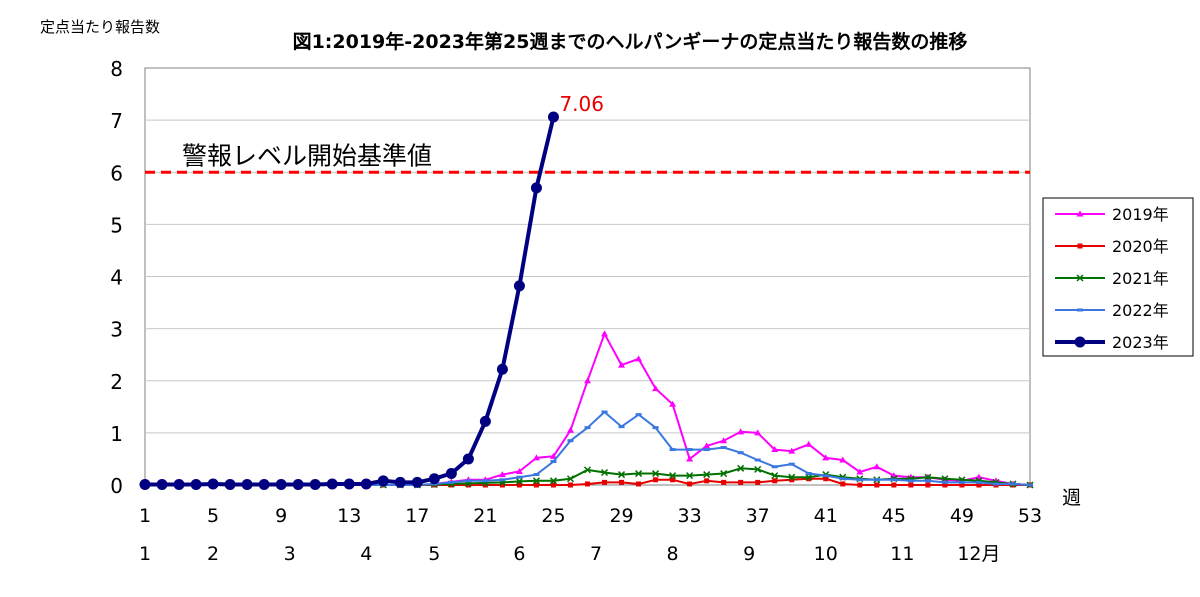 This screenshot has width=1200, height=597. What do you see at coordinates (213, 516) in the screenshot?
I see `week-tick-label: 5` at bounding box center [213, 516].